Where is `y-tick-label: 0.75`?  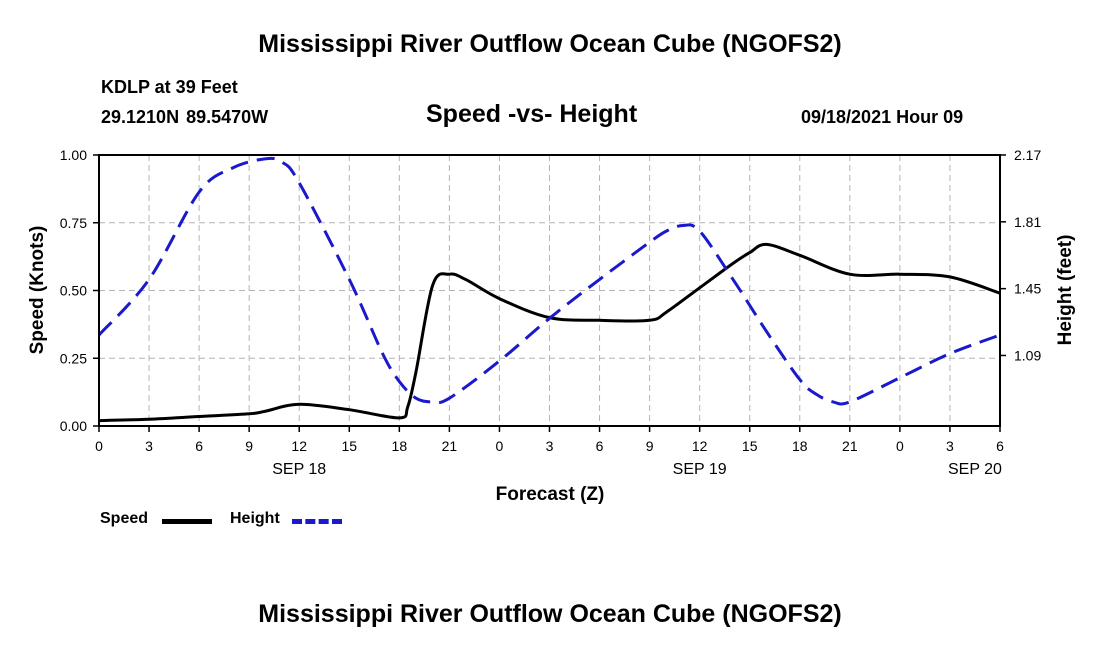
y-tick-label: 0.75 is located at coordinates (73, 223).